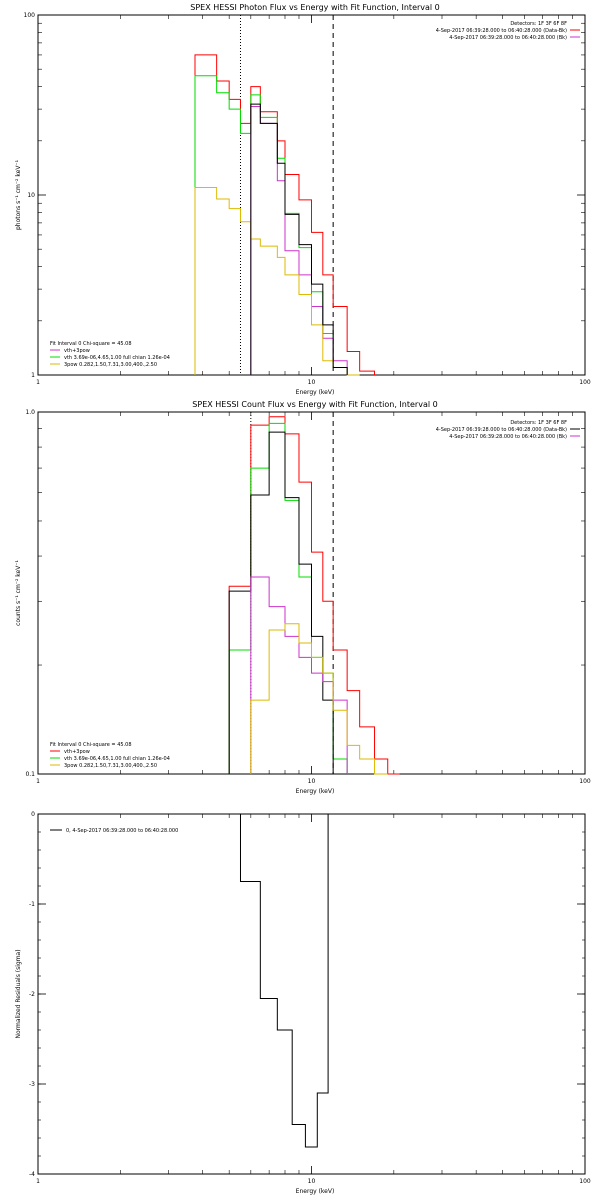  Describe the element at coordinates (32, 1084) in the screenshot. I see `y-tick-label: -3` at that location.